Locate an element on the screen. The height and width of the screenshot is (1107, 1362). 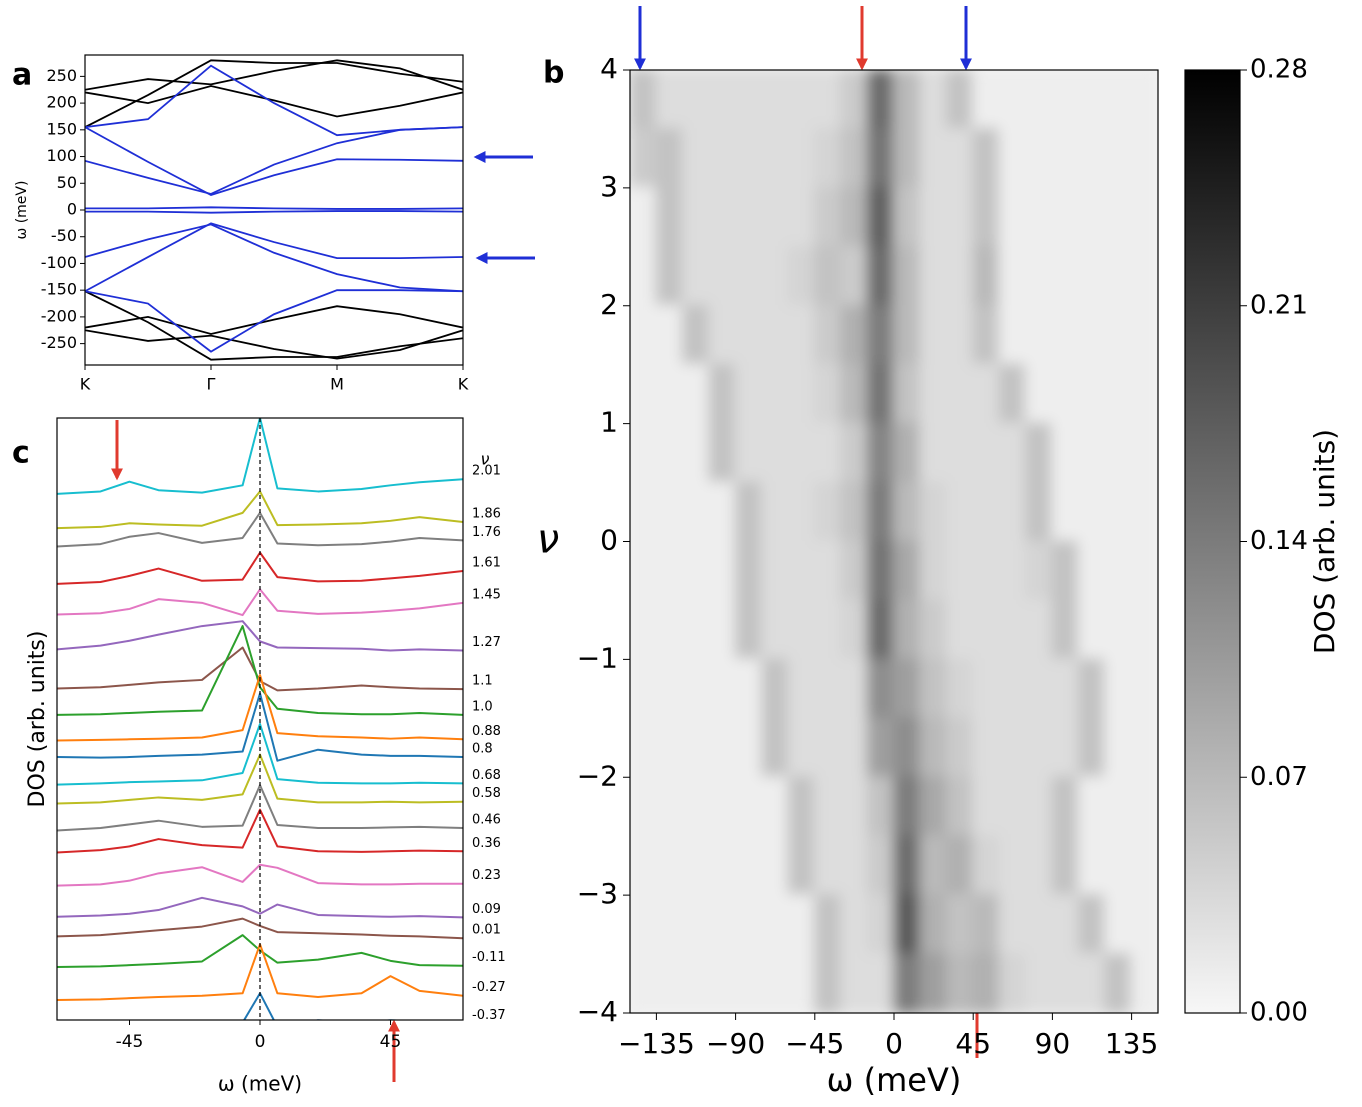
x-tick-label: 90 is located at coordinates (1053, 1043).